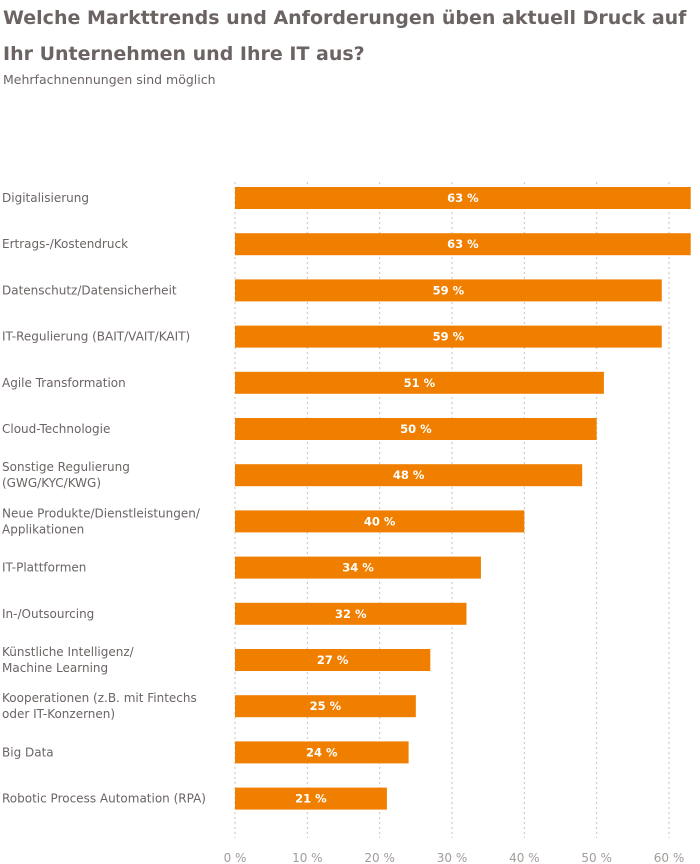  I want to click on category-label-line: oder IT-Konzernen), so click(58, 714).